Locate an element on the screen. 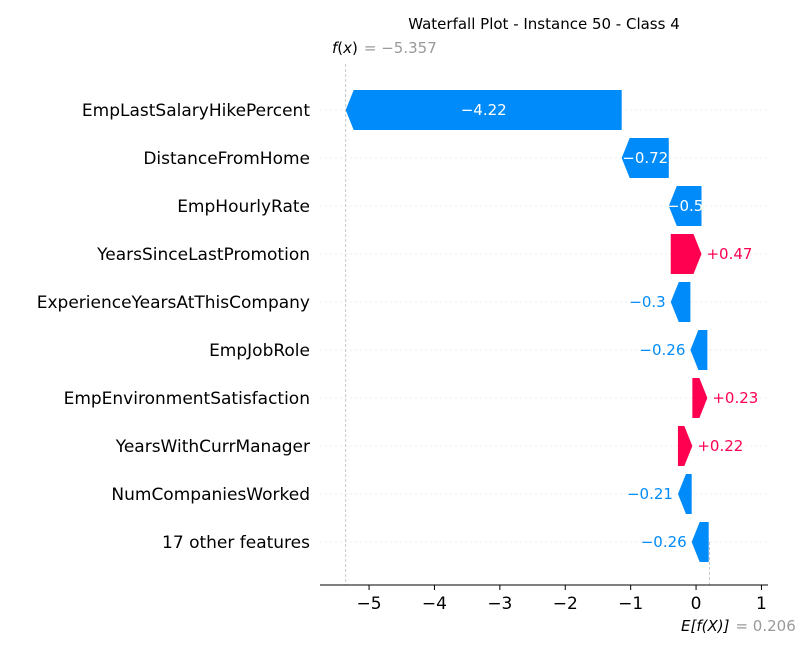 The width and height of the screenshot is (800, 650). feature-label: EmpLastSalaryHikePercent is located at coordinates (196, 111).